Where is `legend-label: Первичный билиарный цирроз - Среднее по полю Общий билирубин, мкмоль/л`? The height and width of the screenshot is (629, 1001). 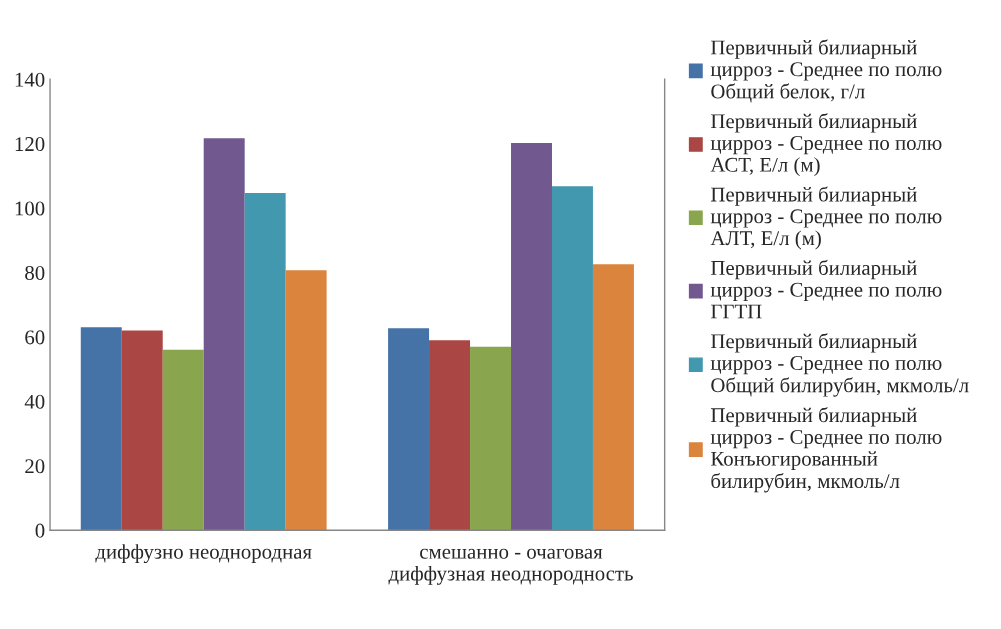
legend-label: Первичный билиарный цирроз - Среднее по полю Общий билирубин, мкмоль/л is located at coordinates (839, 365).